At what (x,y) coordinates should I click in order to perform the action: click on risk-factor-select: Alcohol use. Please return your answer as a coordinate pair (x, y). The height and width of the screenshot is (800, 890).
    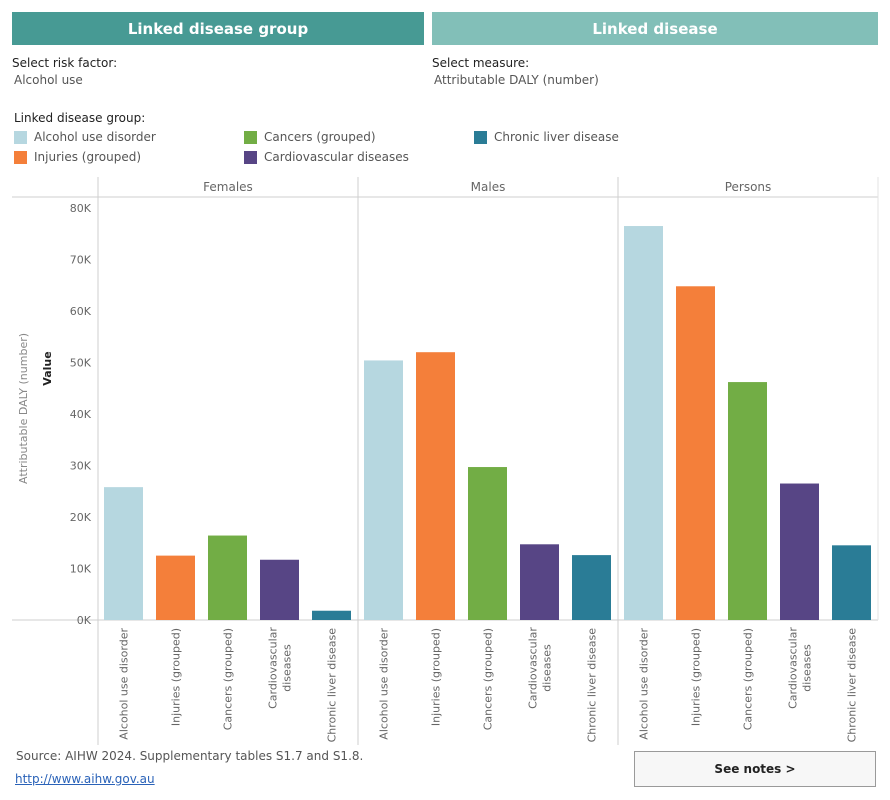
    Looking at the image, I should click on (48, 80).